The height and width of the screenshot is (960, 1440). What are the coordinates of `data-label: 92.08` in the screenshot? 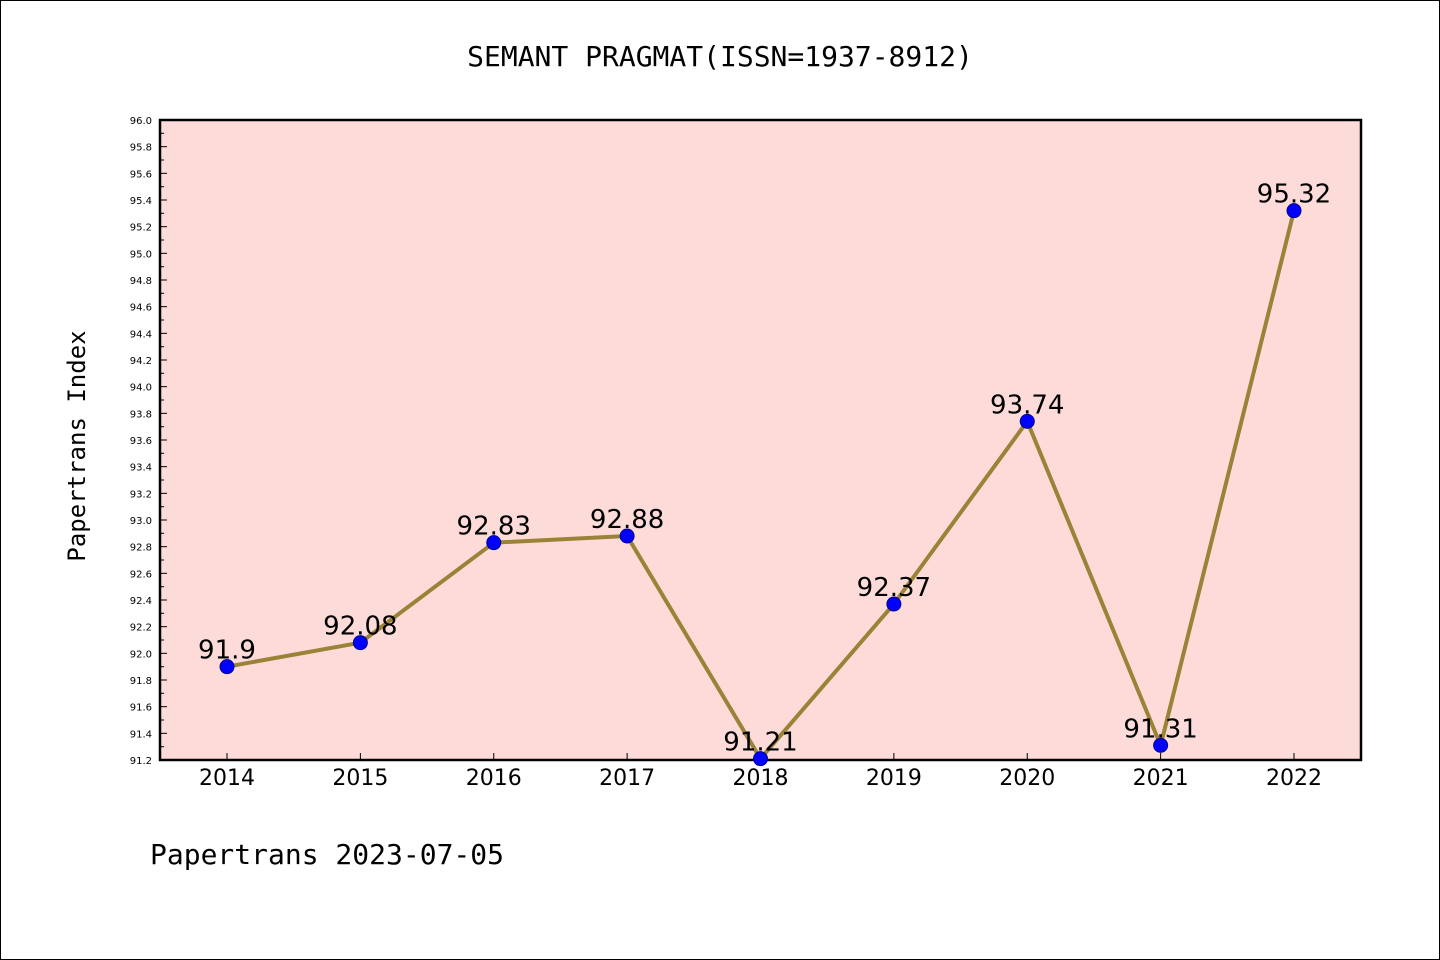 It's located at (360, 627).